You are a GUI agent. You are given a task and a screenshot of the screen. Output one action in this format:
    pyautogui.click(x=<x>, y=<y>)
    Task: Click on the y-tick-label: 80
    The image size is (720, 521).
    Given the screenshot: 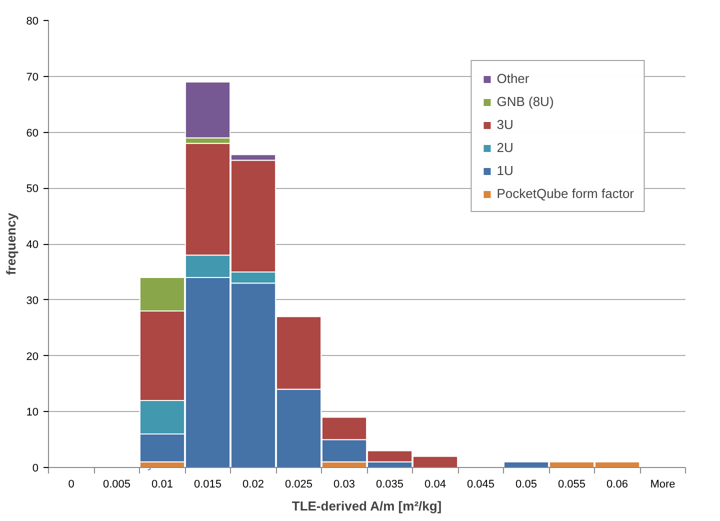 What is the action you would take?
    pyautogui.click(x=32, y=22)
    